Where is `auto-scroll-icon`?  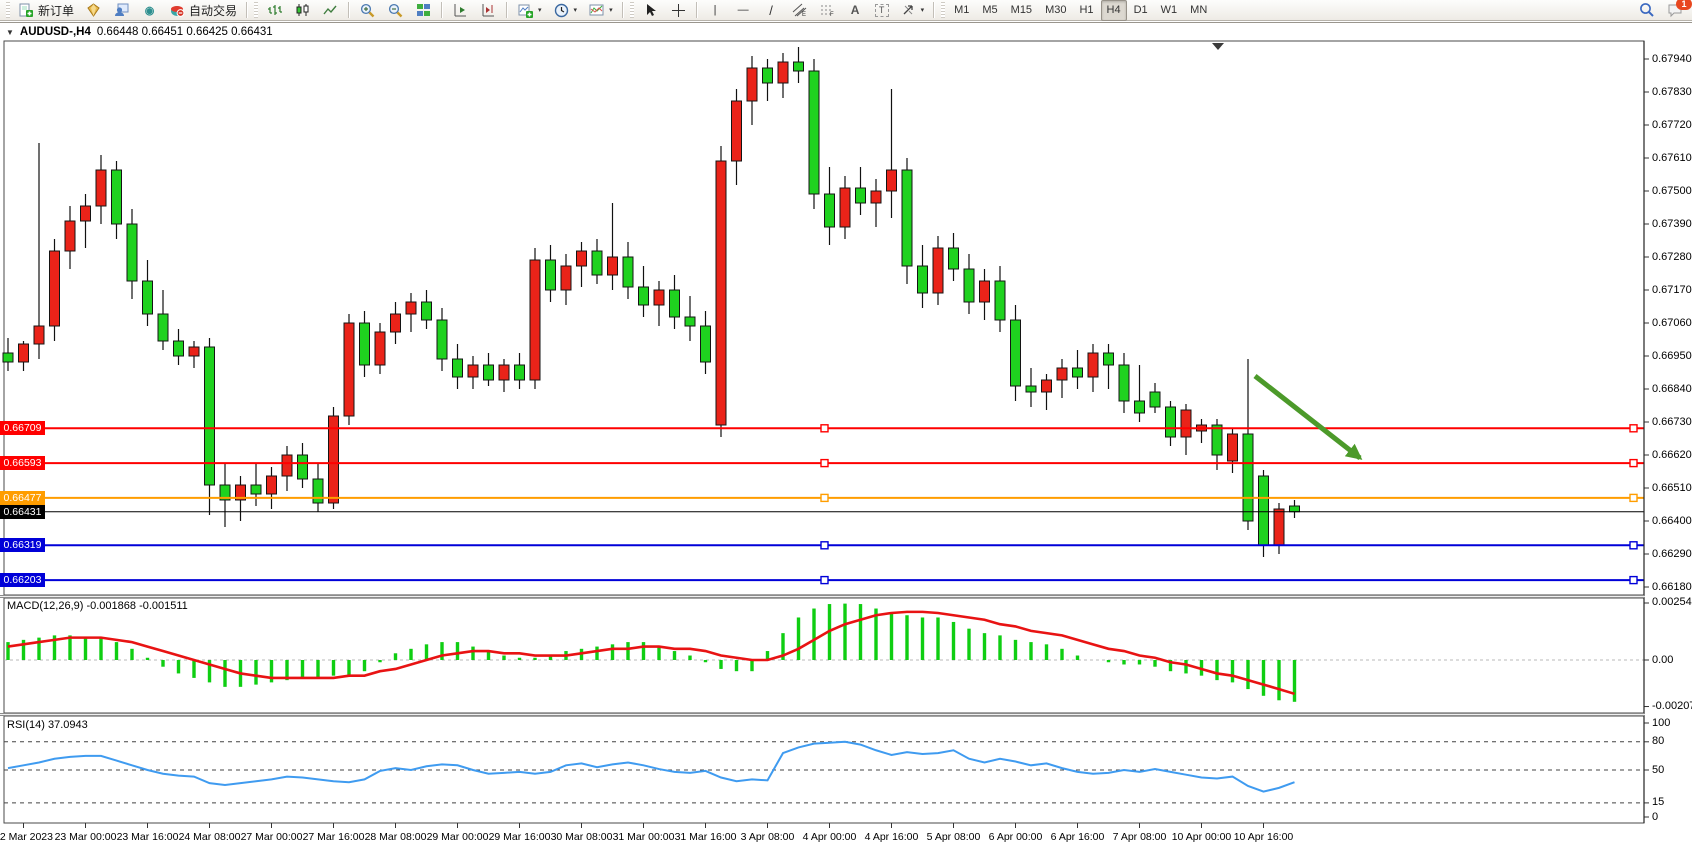
auto-scroll-icon is located at coordinates (460, 10).